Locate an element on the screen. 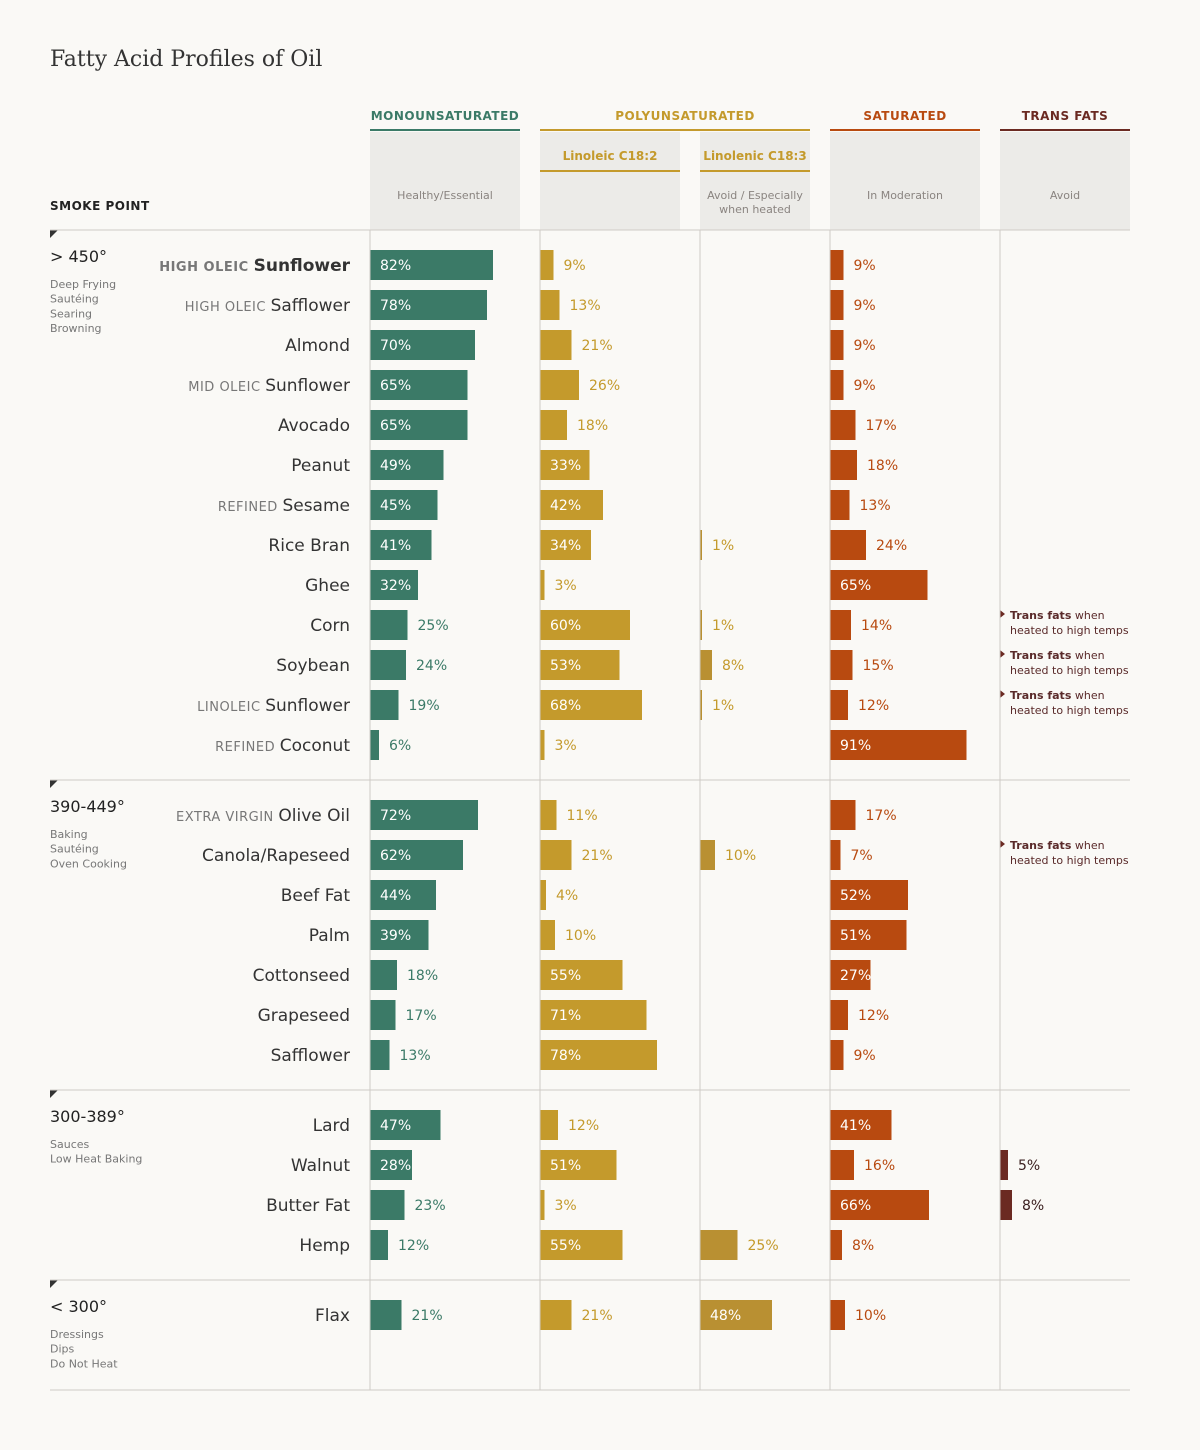 The image size is (1200, 1450). oil-name: Safflower is located at coordinates (310, 1056).